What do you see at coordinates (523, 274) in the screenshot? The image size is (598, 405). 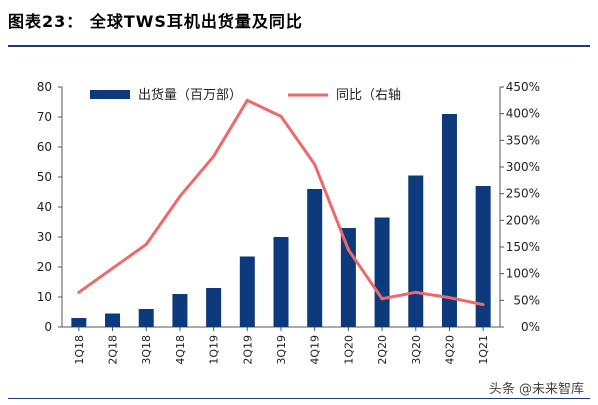 I see `right-tick-label: 100%` at bounding box center [523, 274].